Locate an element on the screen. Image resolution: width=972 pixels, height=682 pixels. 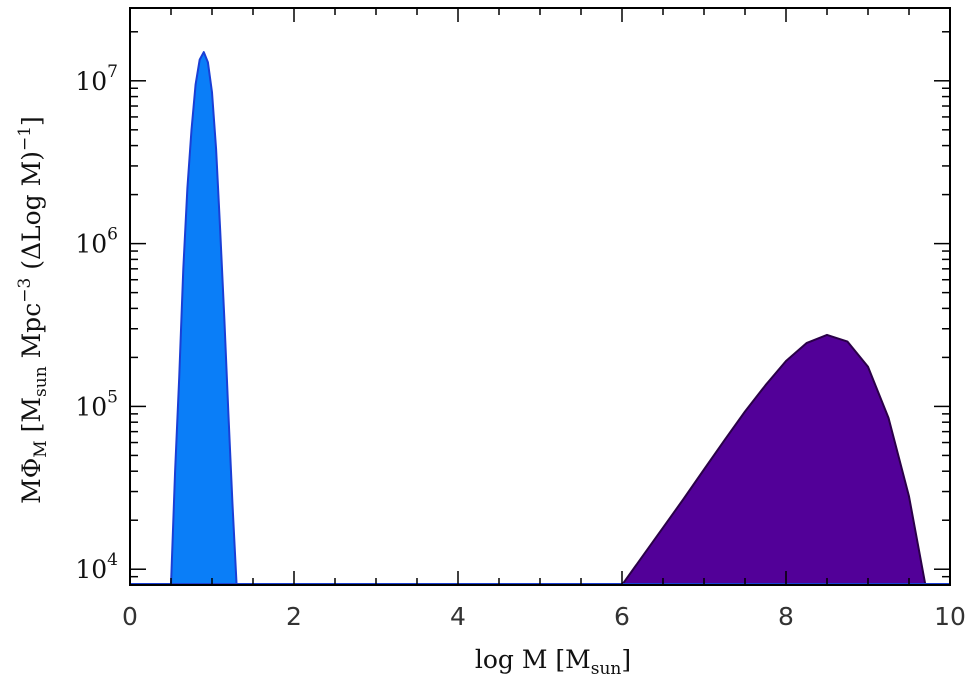
x-tick-label: 4 is located at coordinates (458, 616).